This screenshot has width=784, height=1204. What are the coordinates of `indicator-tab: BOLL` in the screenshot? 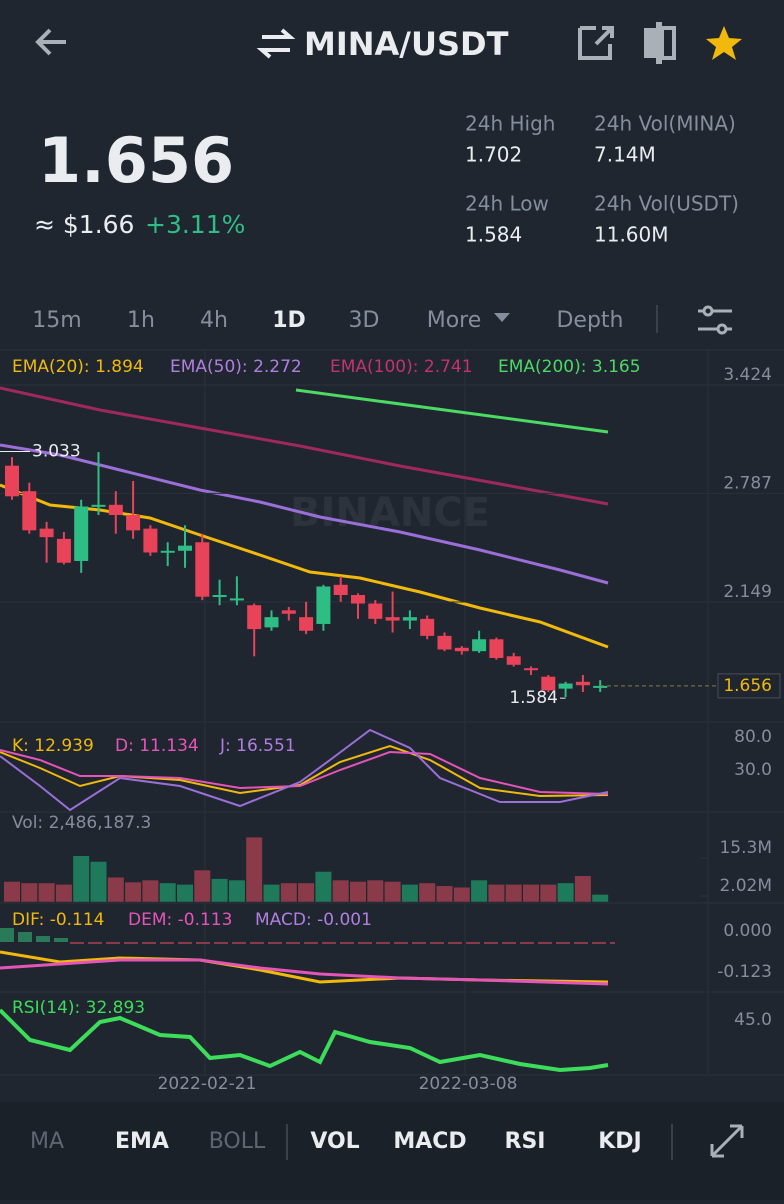 It's located at (237, 1141).